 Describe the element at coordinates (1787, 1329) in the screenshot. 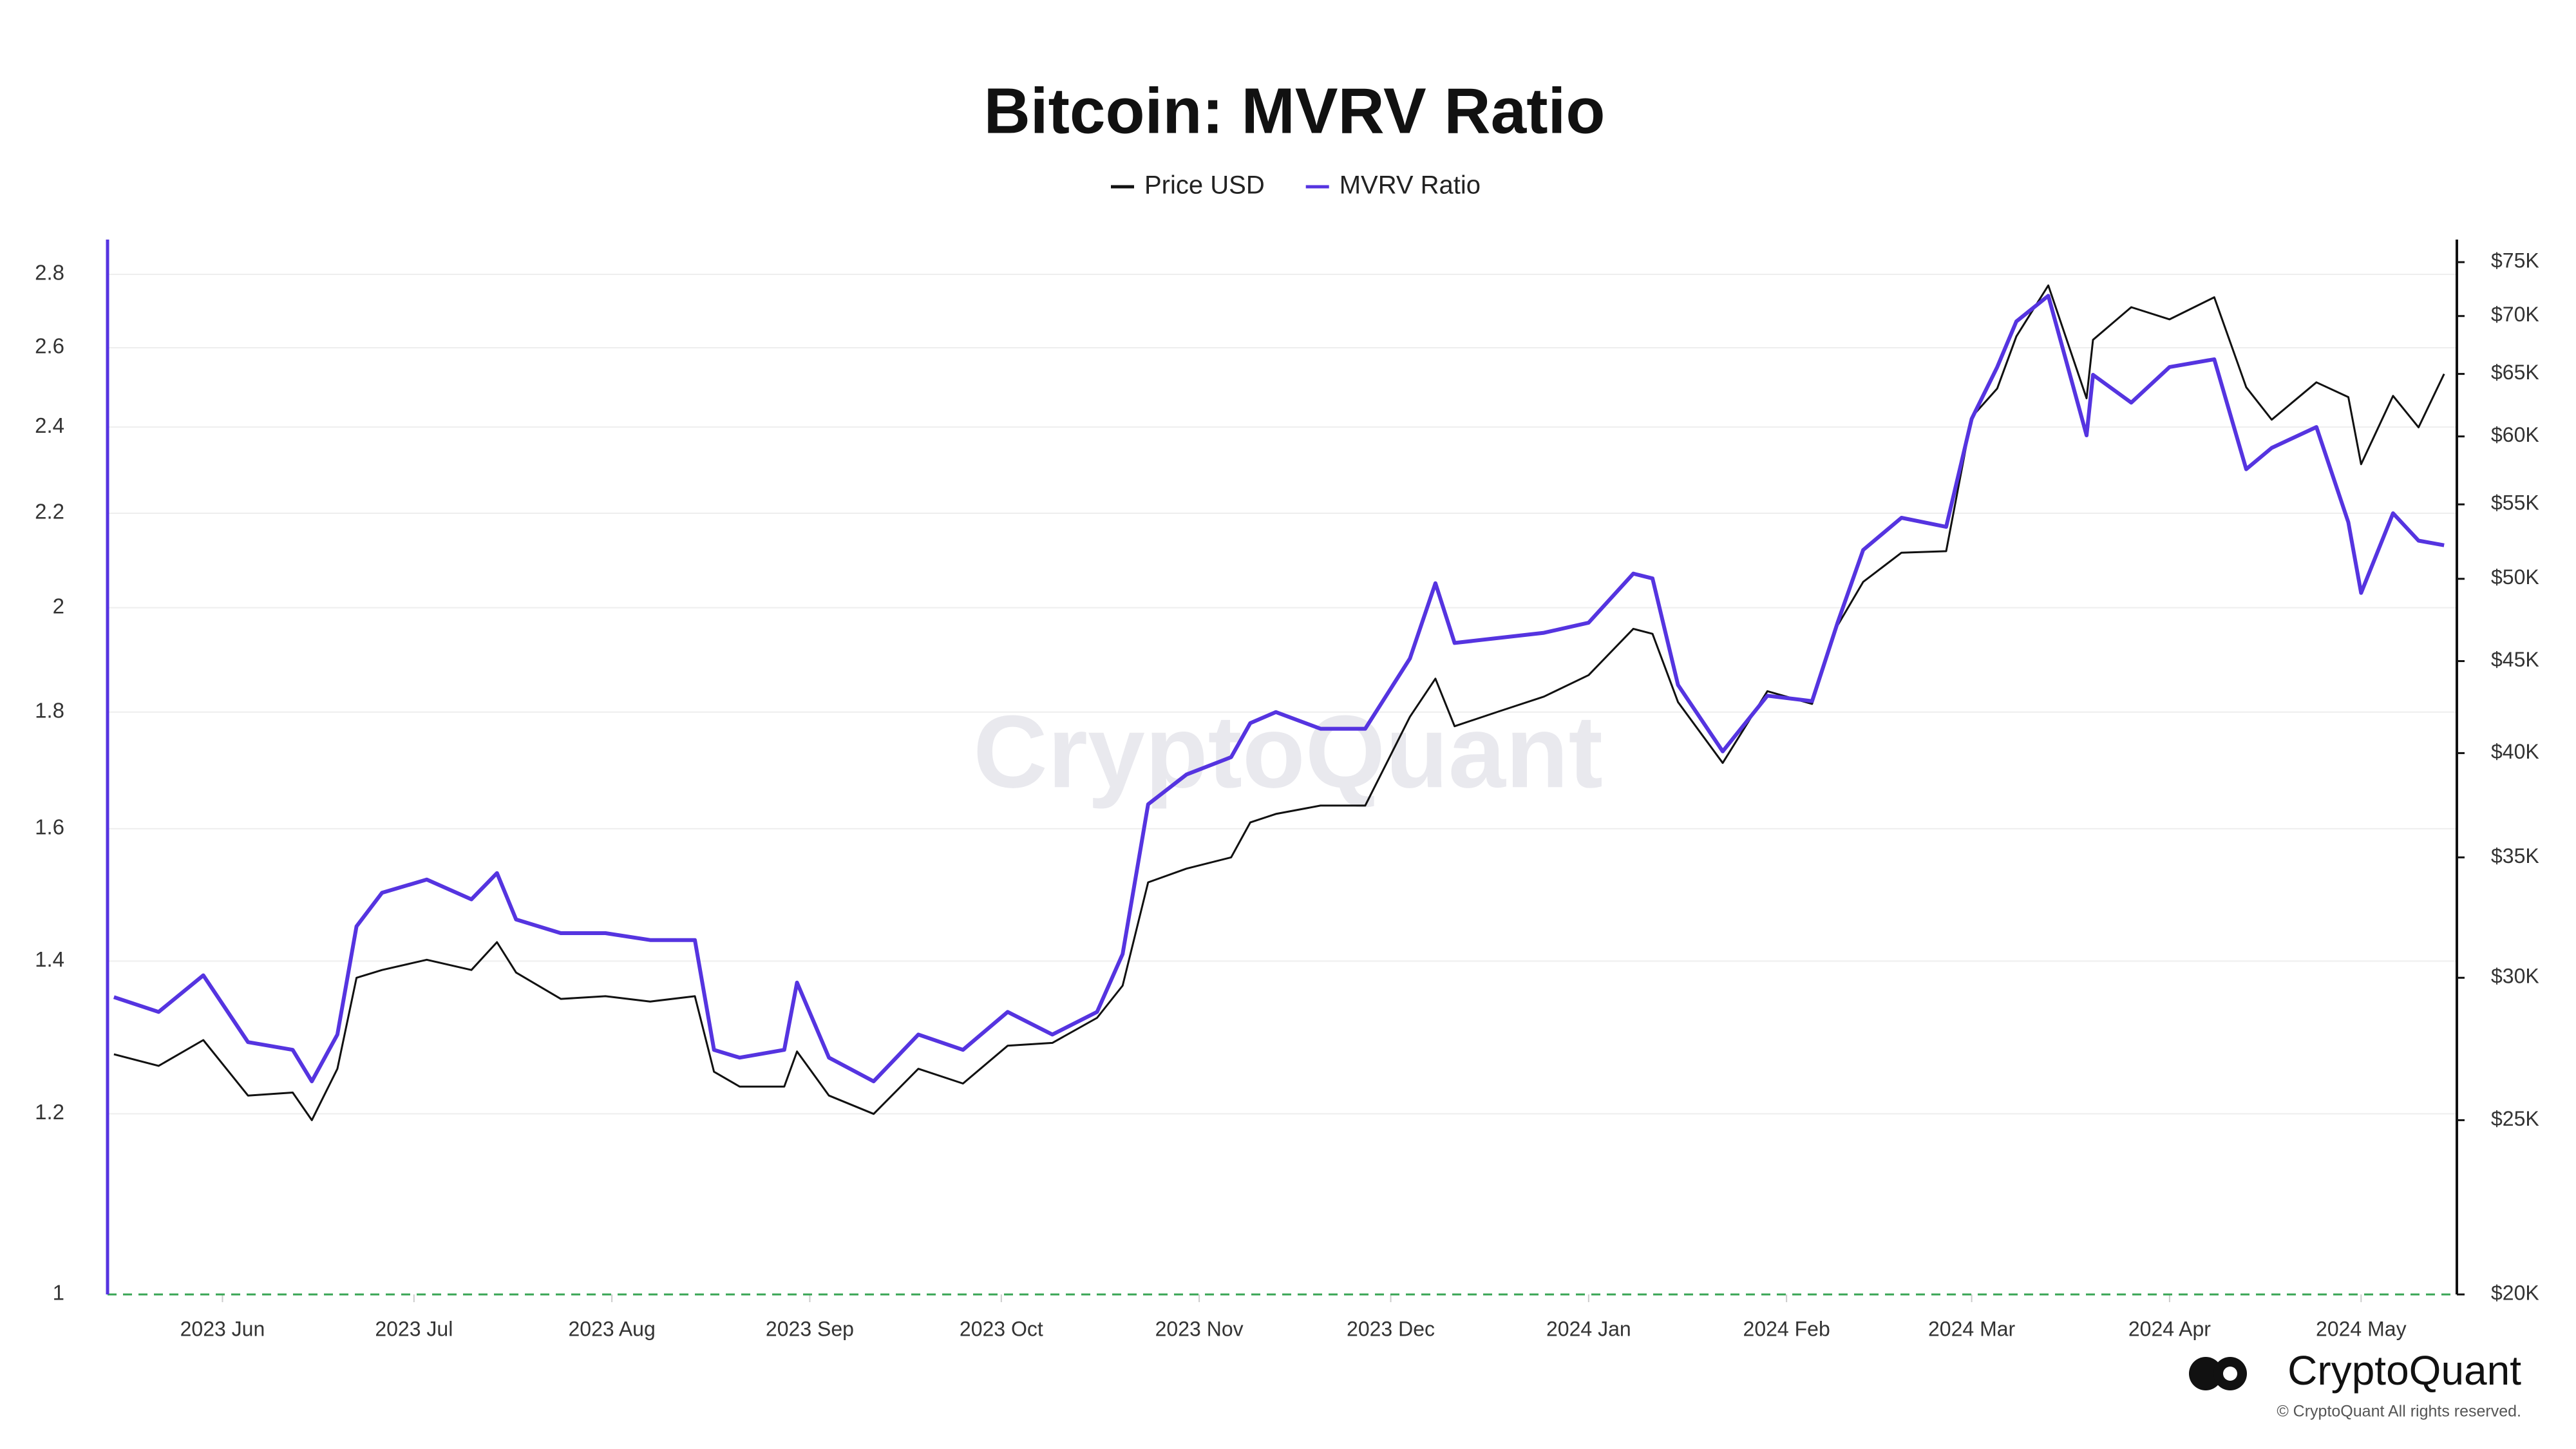

I see `x-tick-label: 2024 Feb` at that location.